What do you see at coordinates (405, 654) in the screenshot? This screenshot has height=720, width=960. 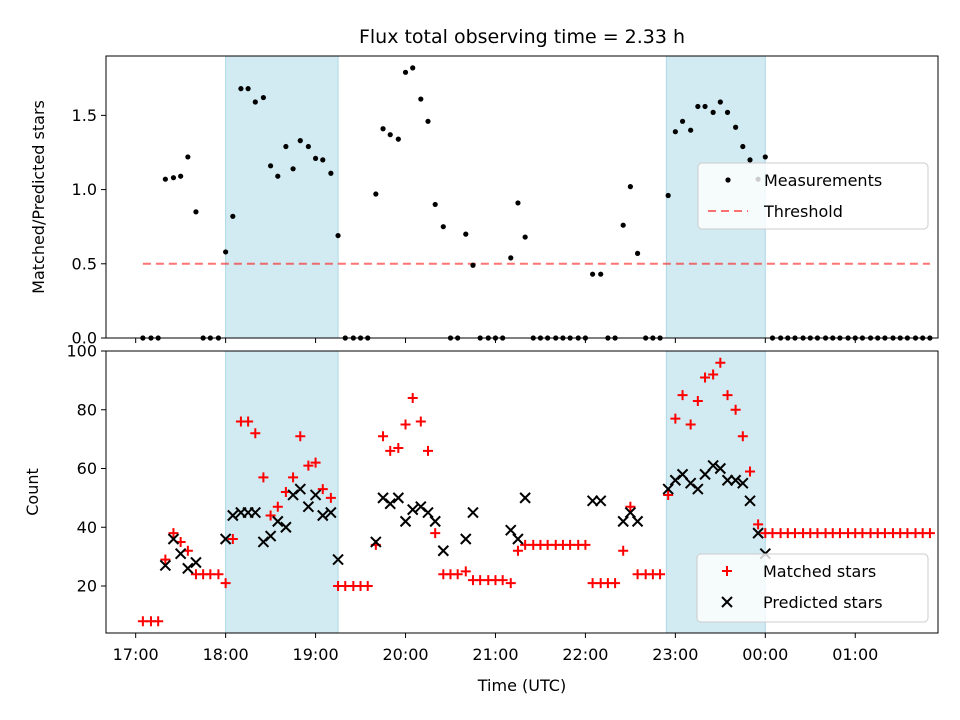 I see `x-tick-label: 20:00` at bounding box center [405, 654].